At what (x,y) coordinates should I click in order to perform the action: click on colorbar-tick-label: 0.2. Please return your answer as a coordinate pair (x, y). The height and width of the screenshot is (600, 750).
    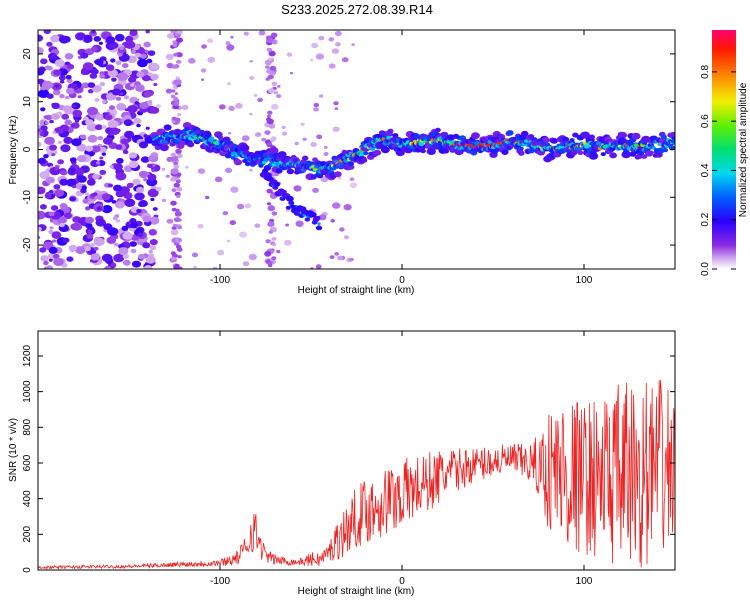
    Looking at the image, I should click on (705, 219).